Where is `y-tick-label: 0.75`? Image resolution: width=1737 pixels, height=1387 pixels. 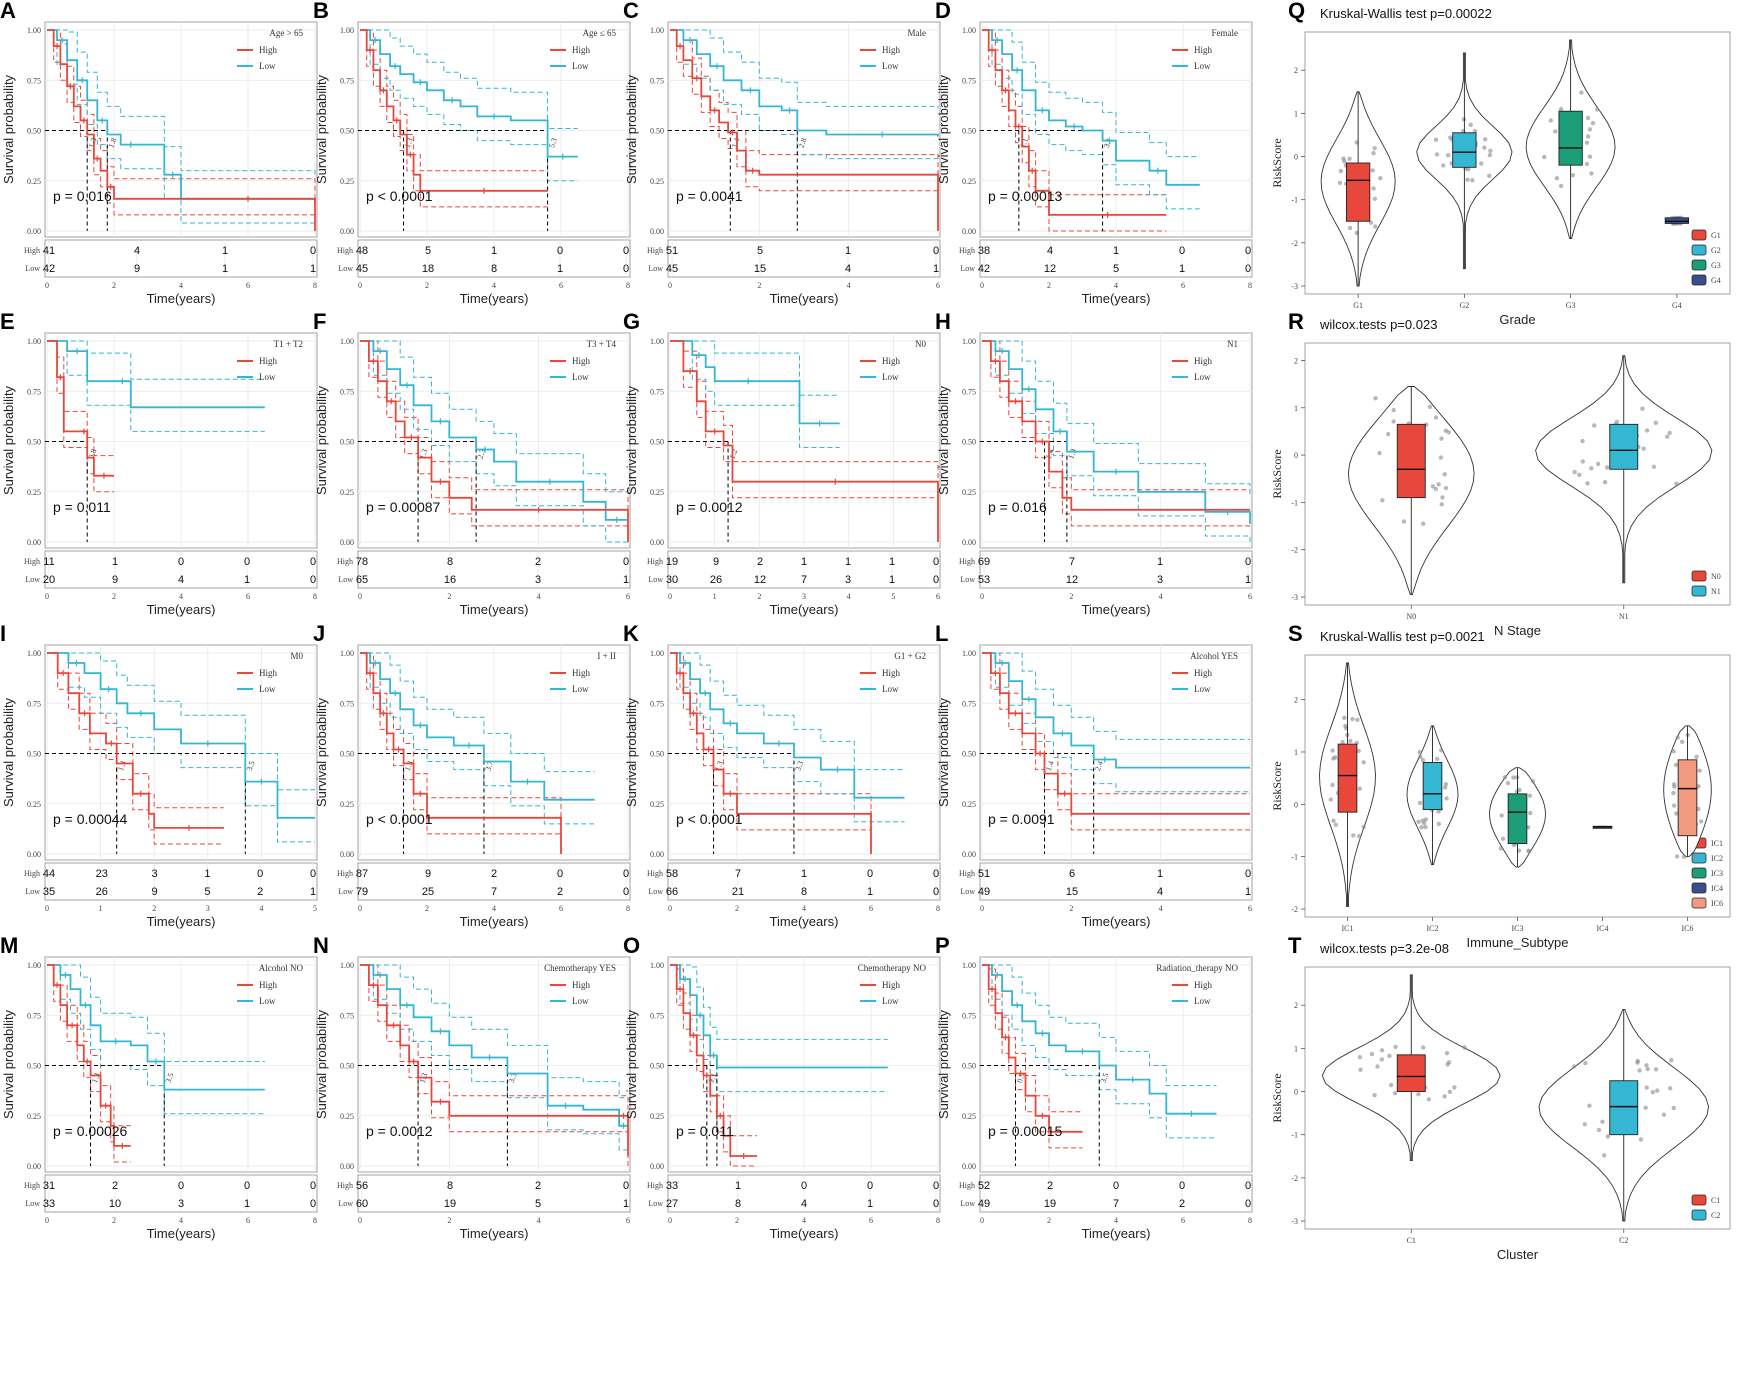 y-tick-label: 0.75 is located at coordinates (34, 391).